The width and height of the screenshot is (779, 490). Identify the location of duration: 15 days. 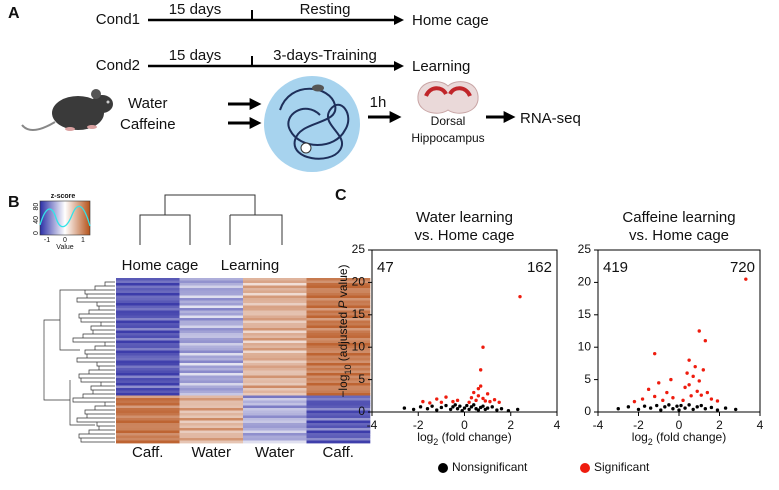
(195, 55).